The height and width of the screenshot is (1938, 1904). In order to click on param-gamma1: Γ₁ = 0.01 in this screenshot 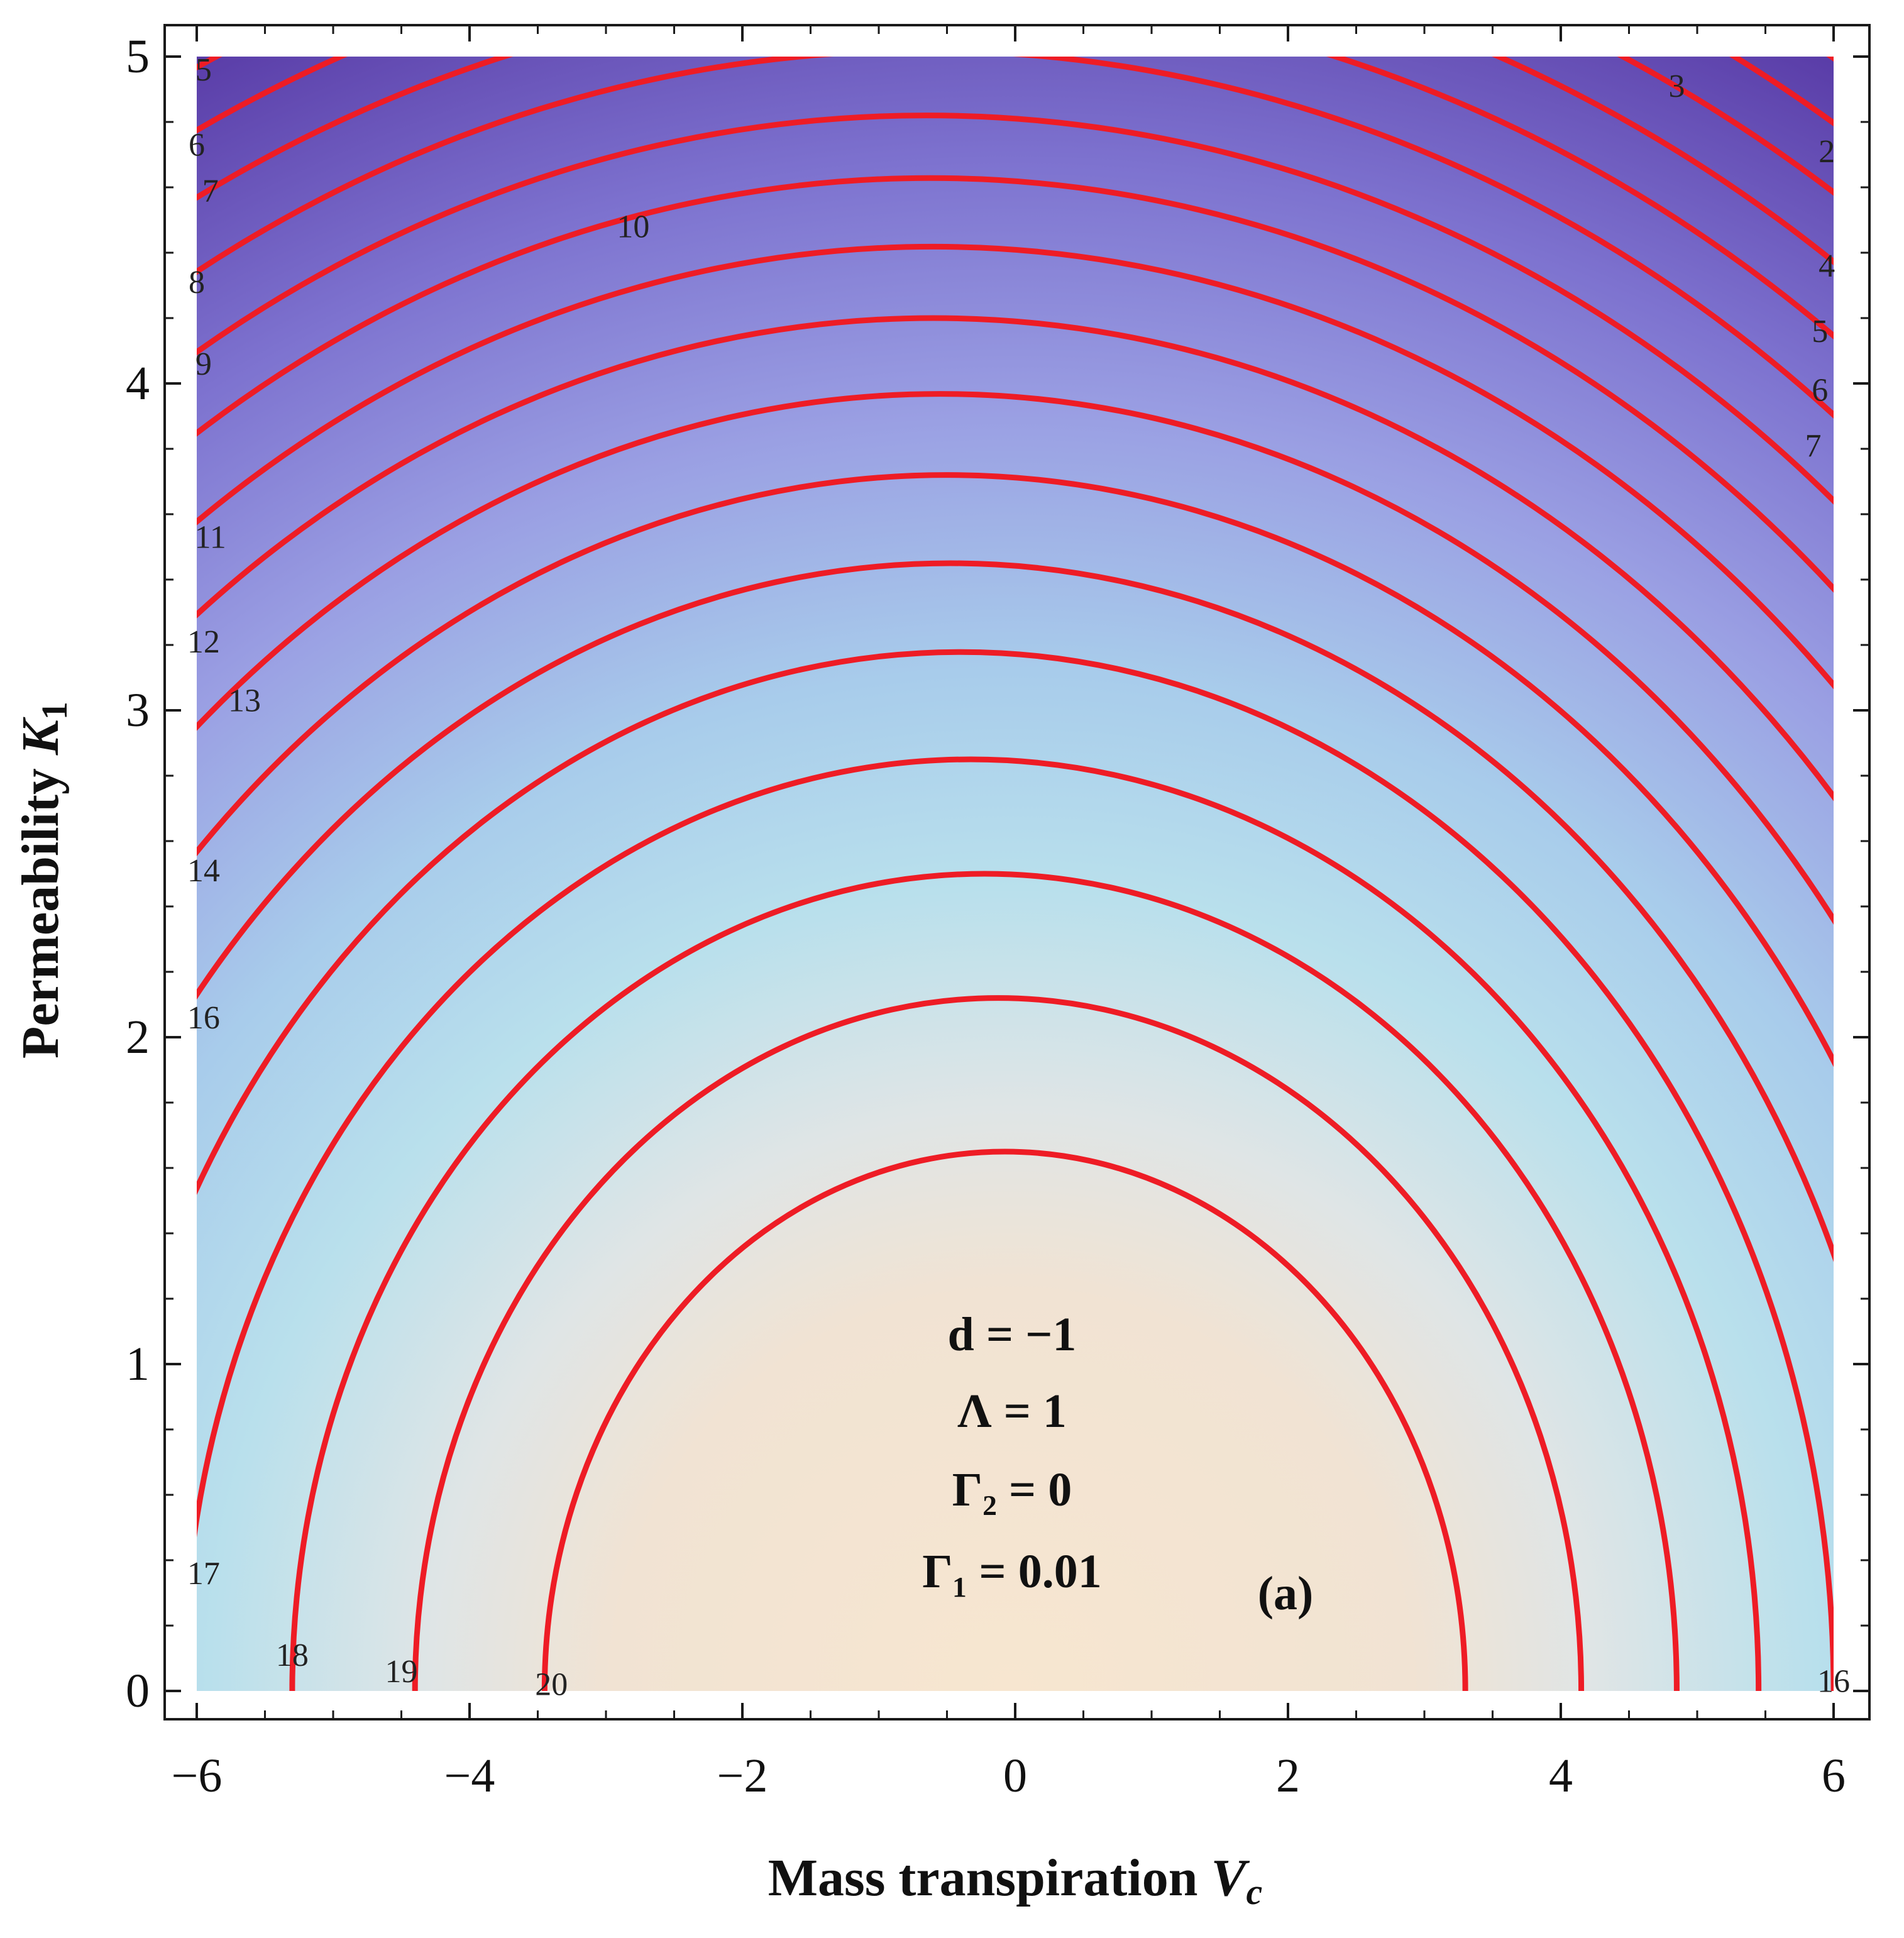, I will do `click(1011, 1572)`.